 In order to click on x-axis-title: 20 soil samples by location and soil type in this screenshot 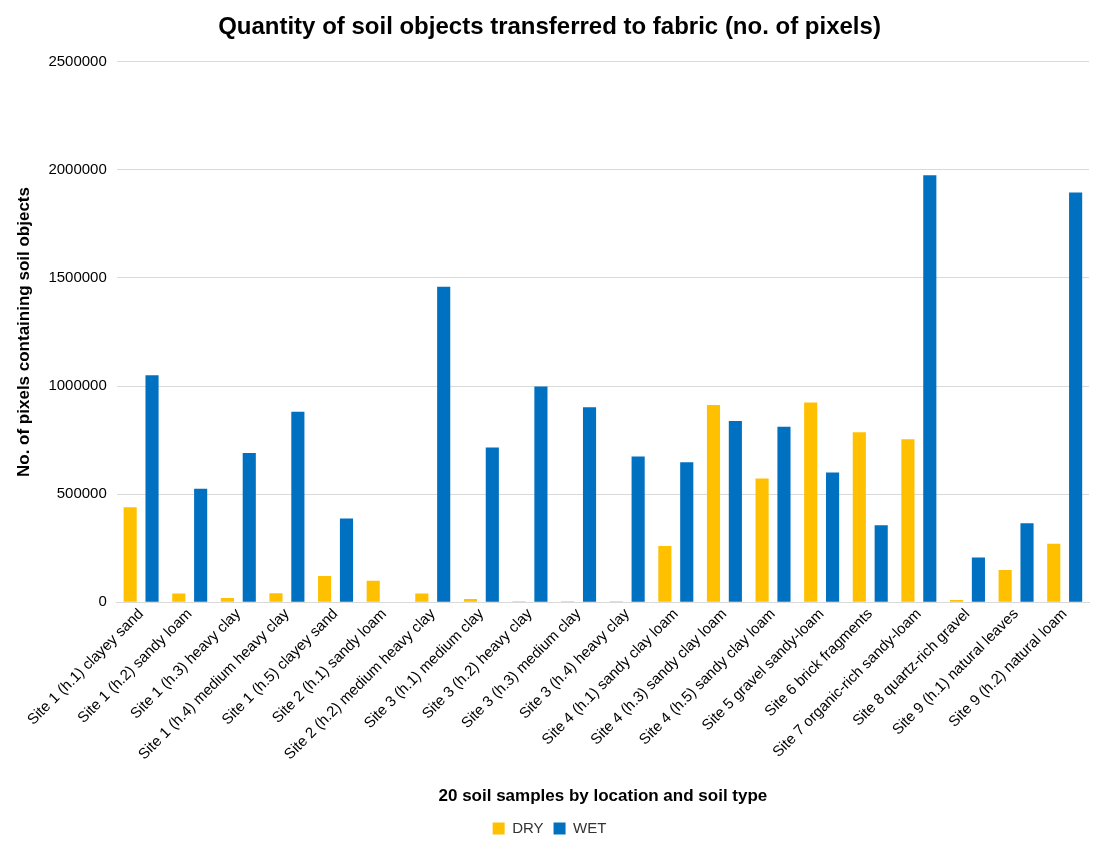, I will do `click(603, 796)`.